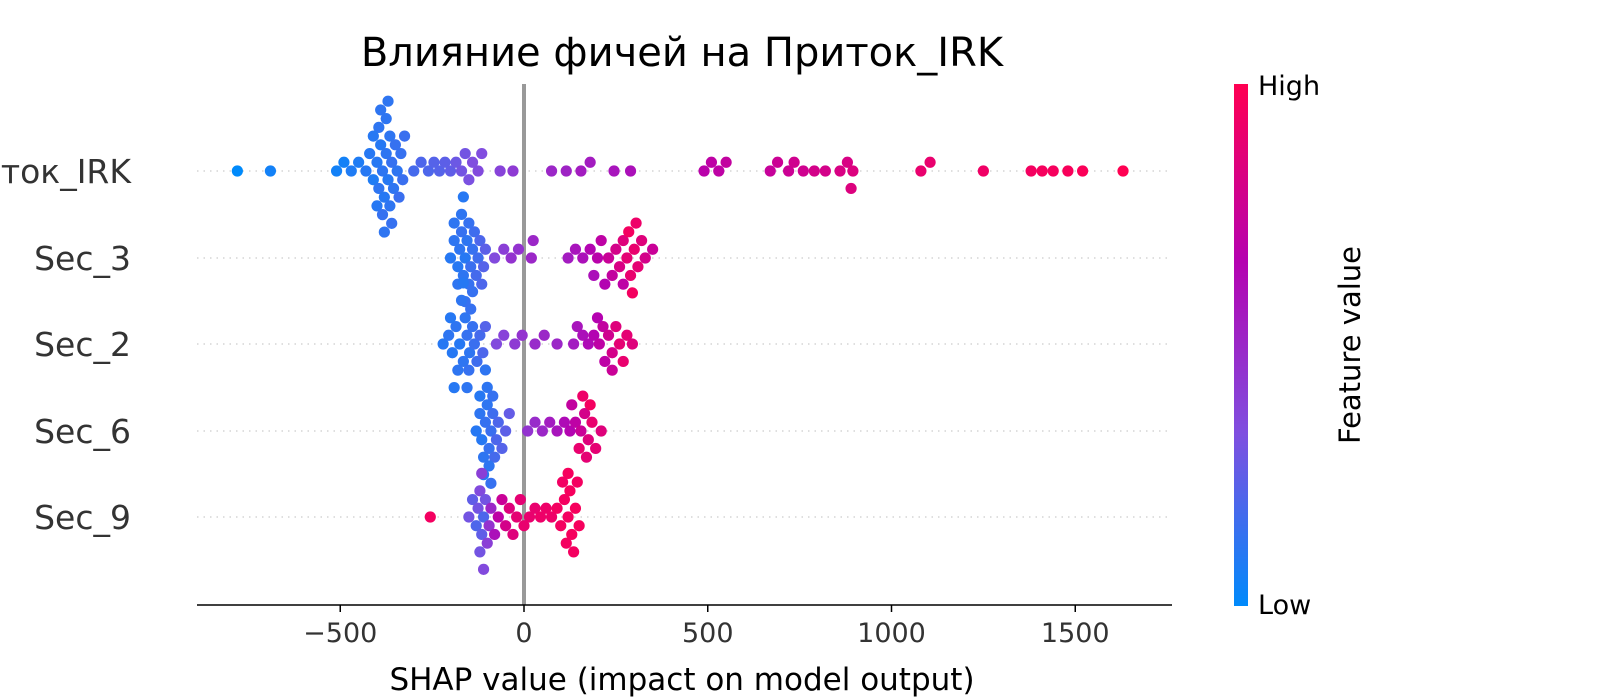 The image size is (1600, 700). What do you see at coordinates (681, 680) in the screenshot?
I see `x-axis-label: SHAP value (impact on model output)` at bounding box center [681, 680].